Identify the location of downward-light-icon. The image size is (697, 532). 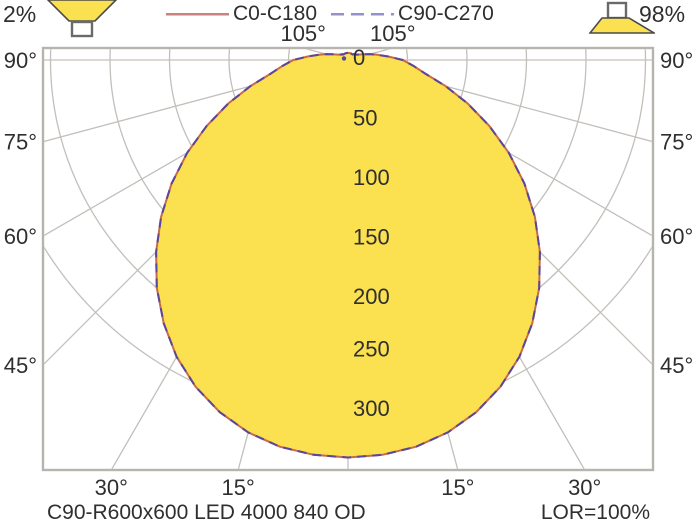
(622, 17).